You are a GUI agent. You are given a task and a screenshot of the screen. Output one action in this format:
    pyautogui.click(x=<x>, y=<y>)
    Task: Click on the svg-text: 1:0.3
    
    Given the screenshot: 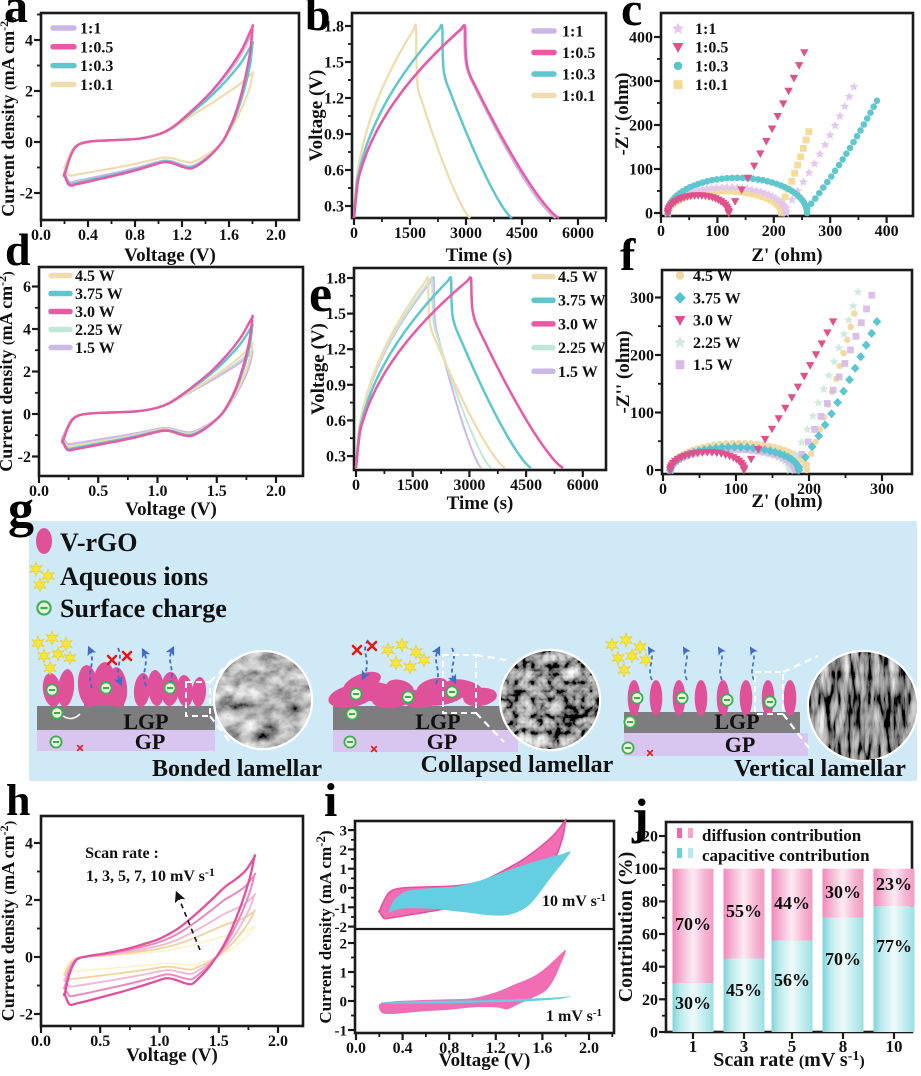 What is the action you would take?
    pyautogui.click(x=578, y=75)
    